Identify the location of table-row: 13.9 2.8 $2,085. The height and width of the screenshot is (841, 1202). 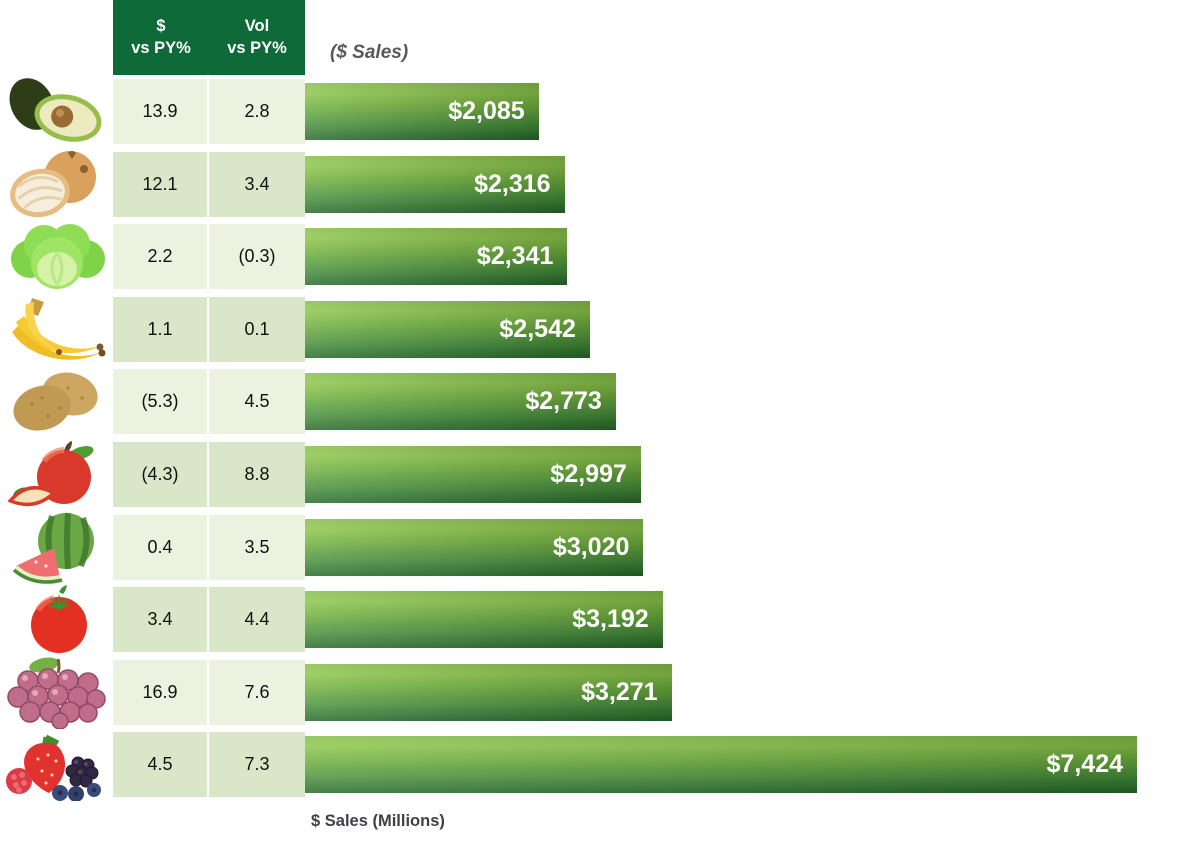
(601, 111).